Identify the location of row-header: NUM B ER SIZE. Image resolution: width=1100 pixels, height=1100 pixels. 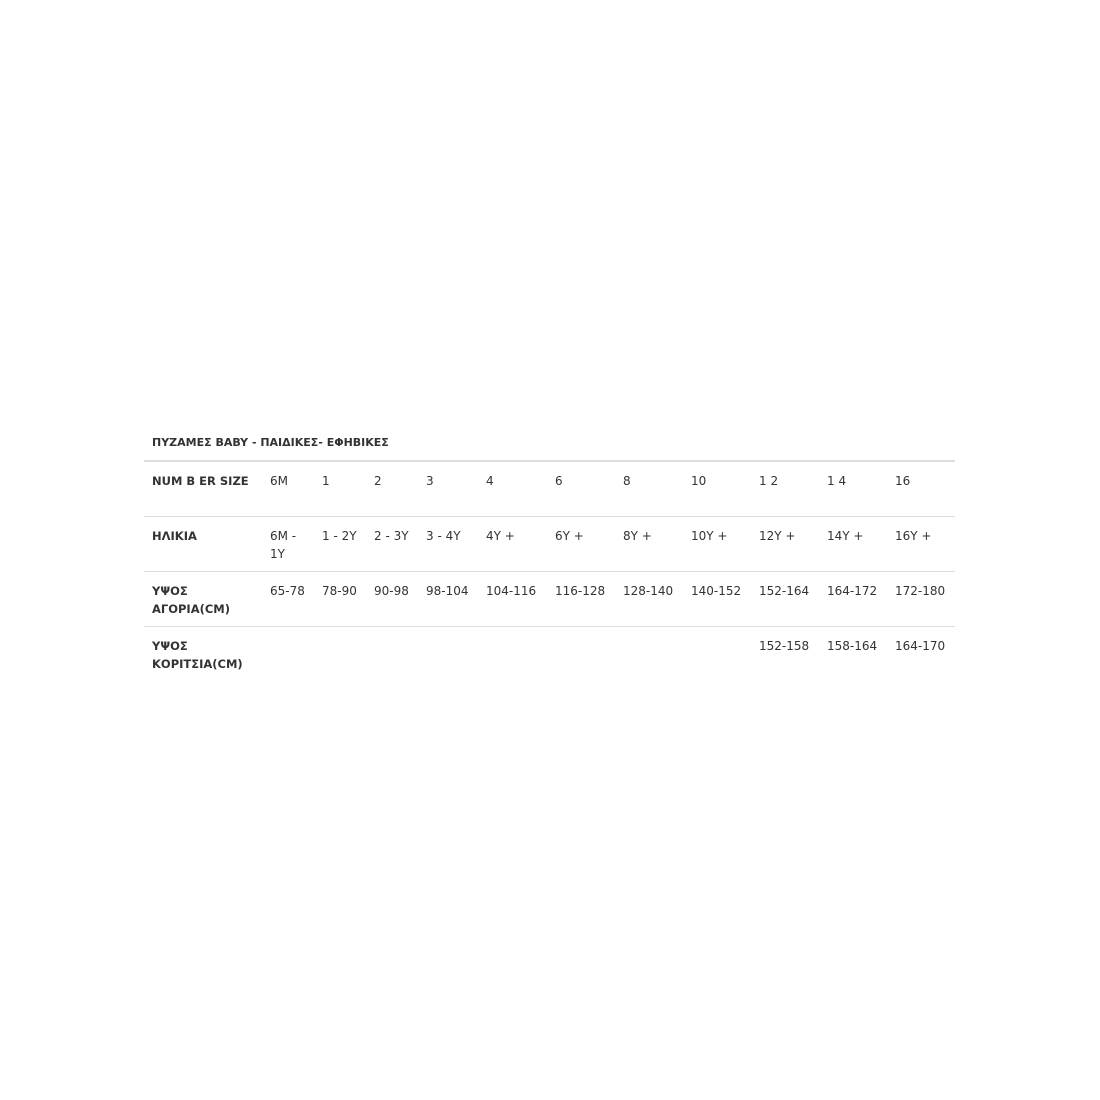
(203, 489).